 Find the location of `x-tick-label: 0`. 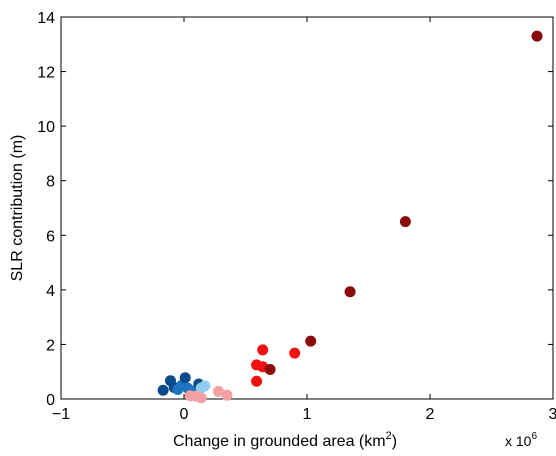

x-tick-label: 0 is located at coordinates (184, 414).